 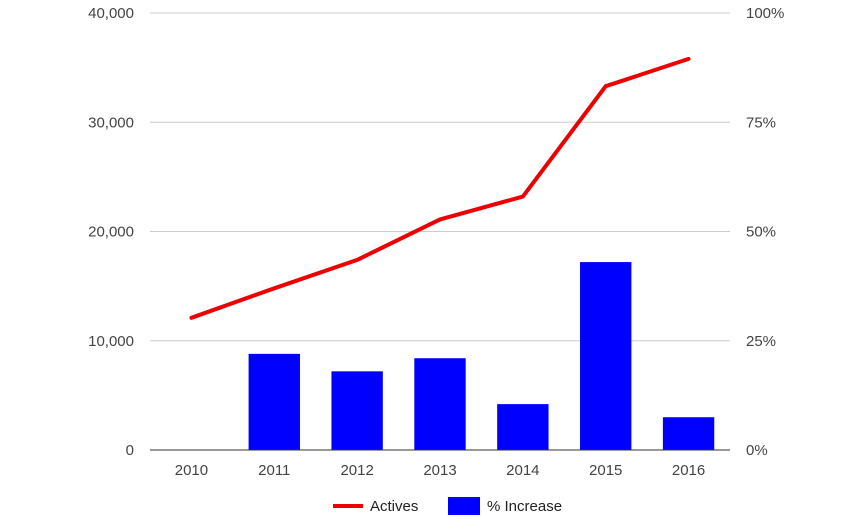 What do you see at coordinates (761, 232) in the screenshot?
I see `y-right-tick-label: 50%` at bounding box center [761, 232].